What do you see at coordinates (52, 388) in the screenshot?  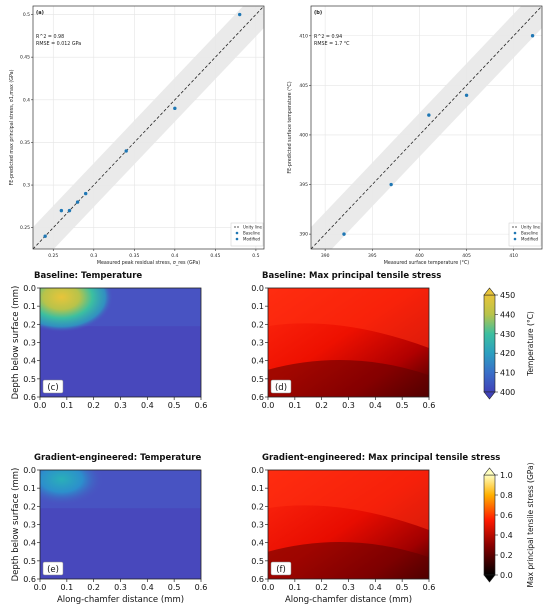 I see `panel-label: (c)` at bounding box center [52, 388].